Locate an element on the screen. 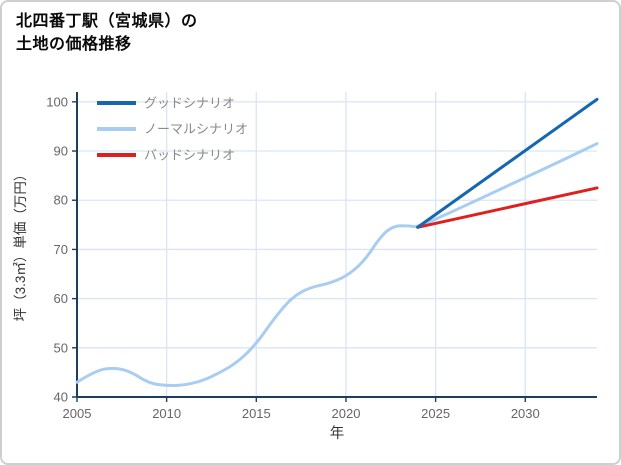  chart-title: 北四番丁駅（宮城県）の 土地の価格推移 is located at coordinates (107, 33).